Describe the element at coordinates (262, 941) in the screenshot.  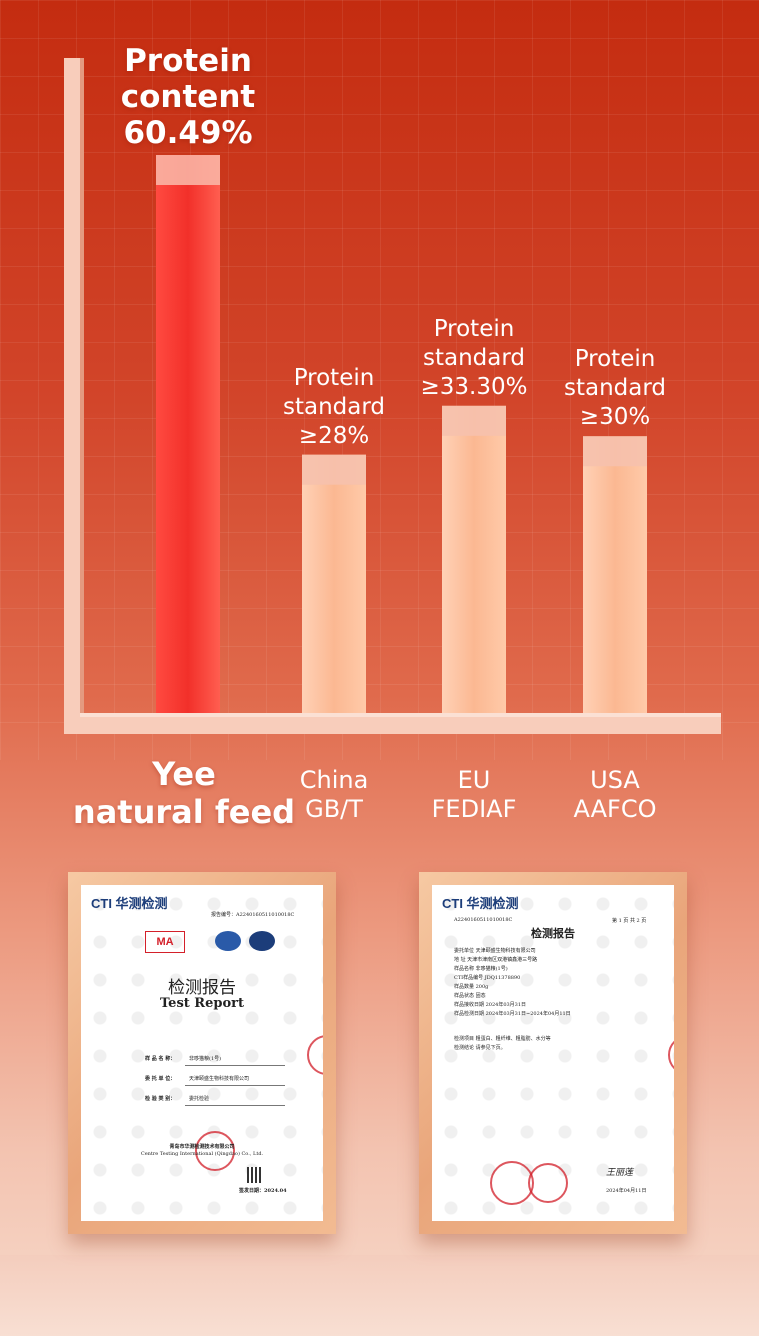
I see `cnas-mark-icon` at that location.